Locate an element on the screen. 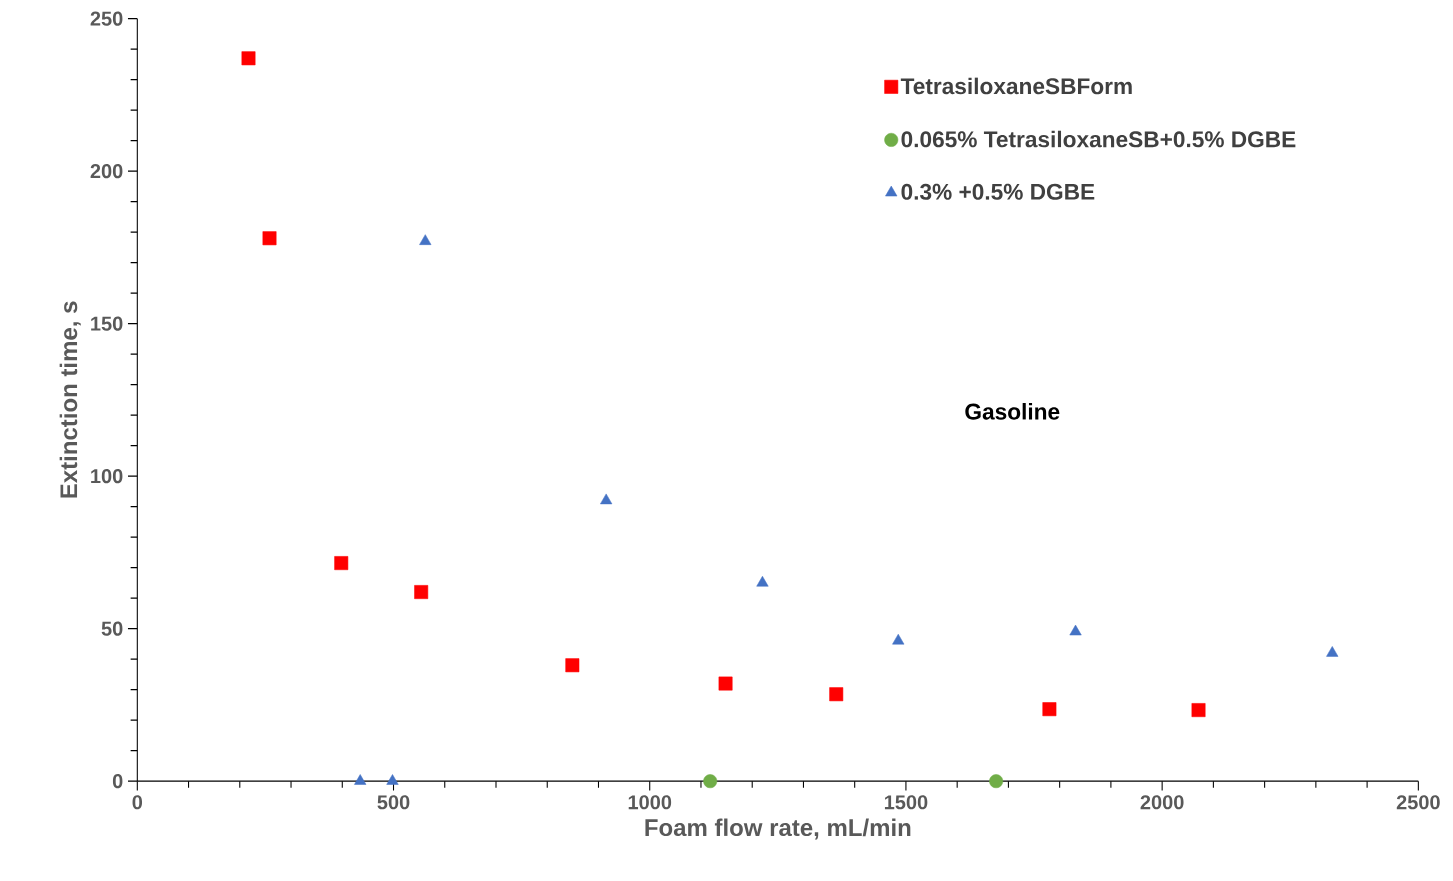  x-tick-label: 0 is located at coordinates (137, 802).